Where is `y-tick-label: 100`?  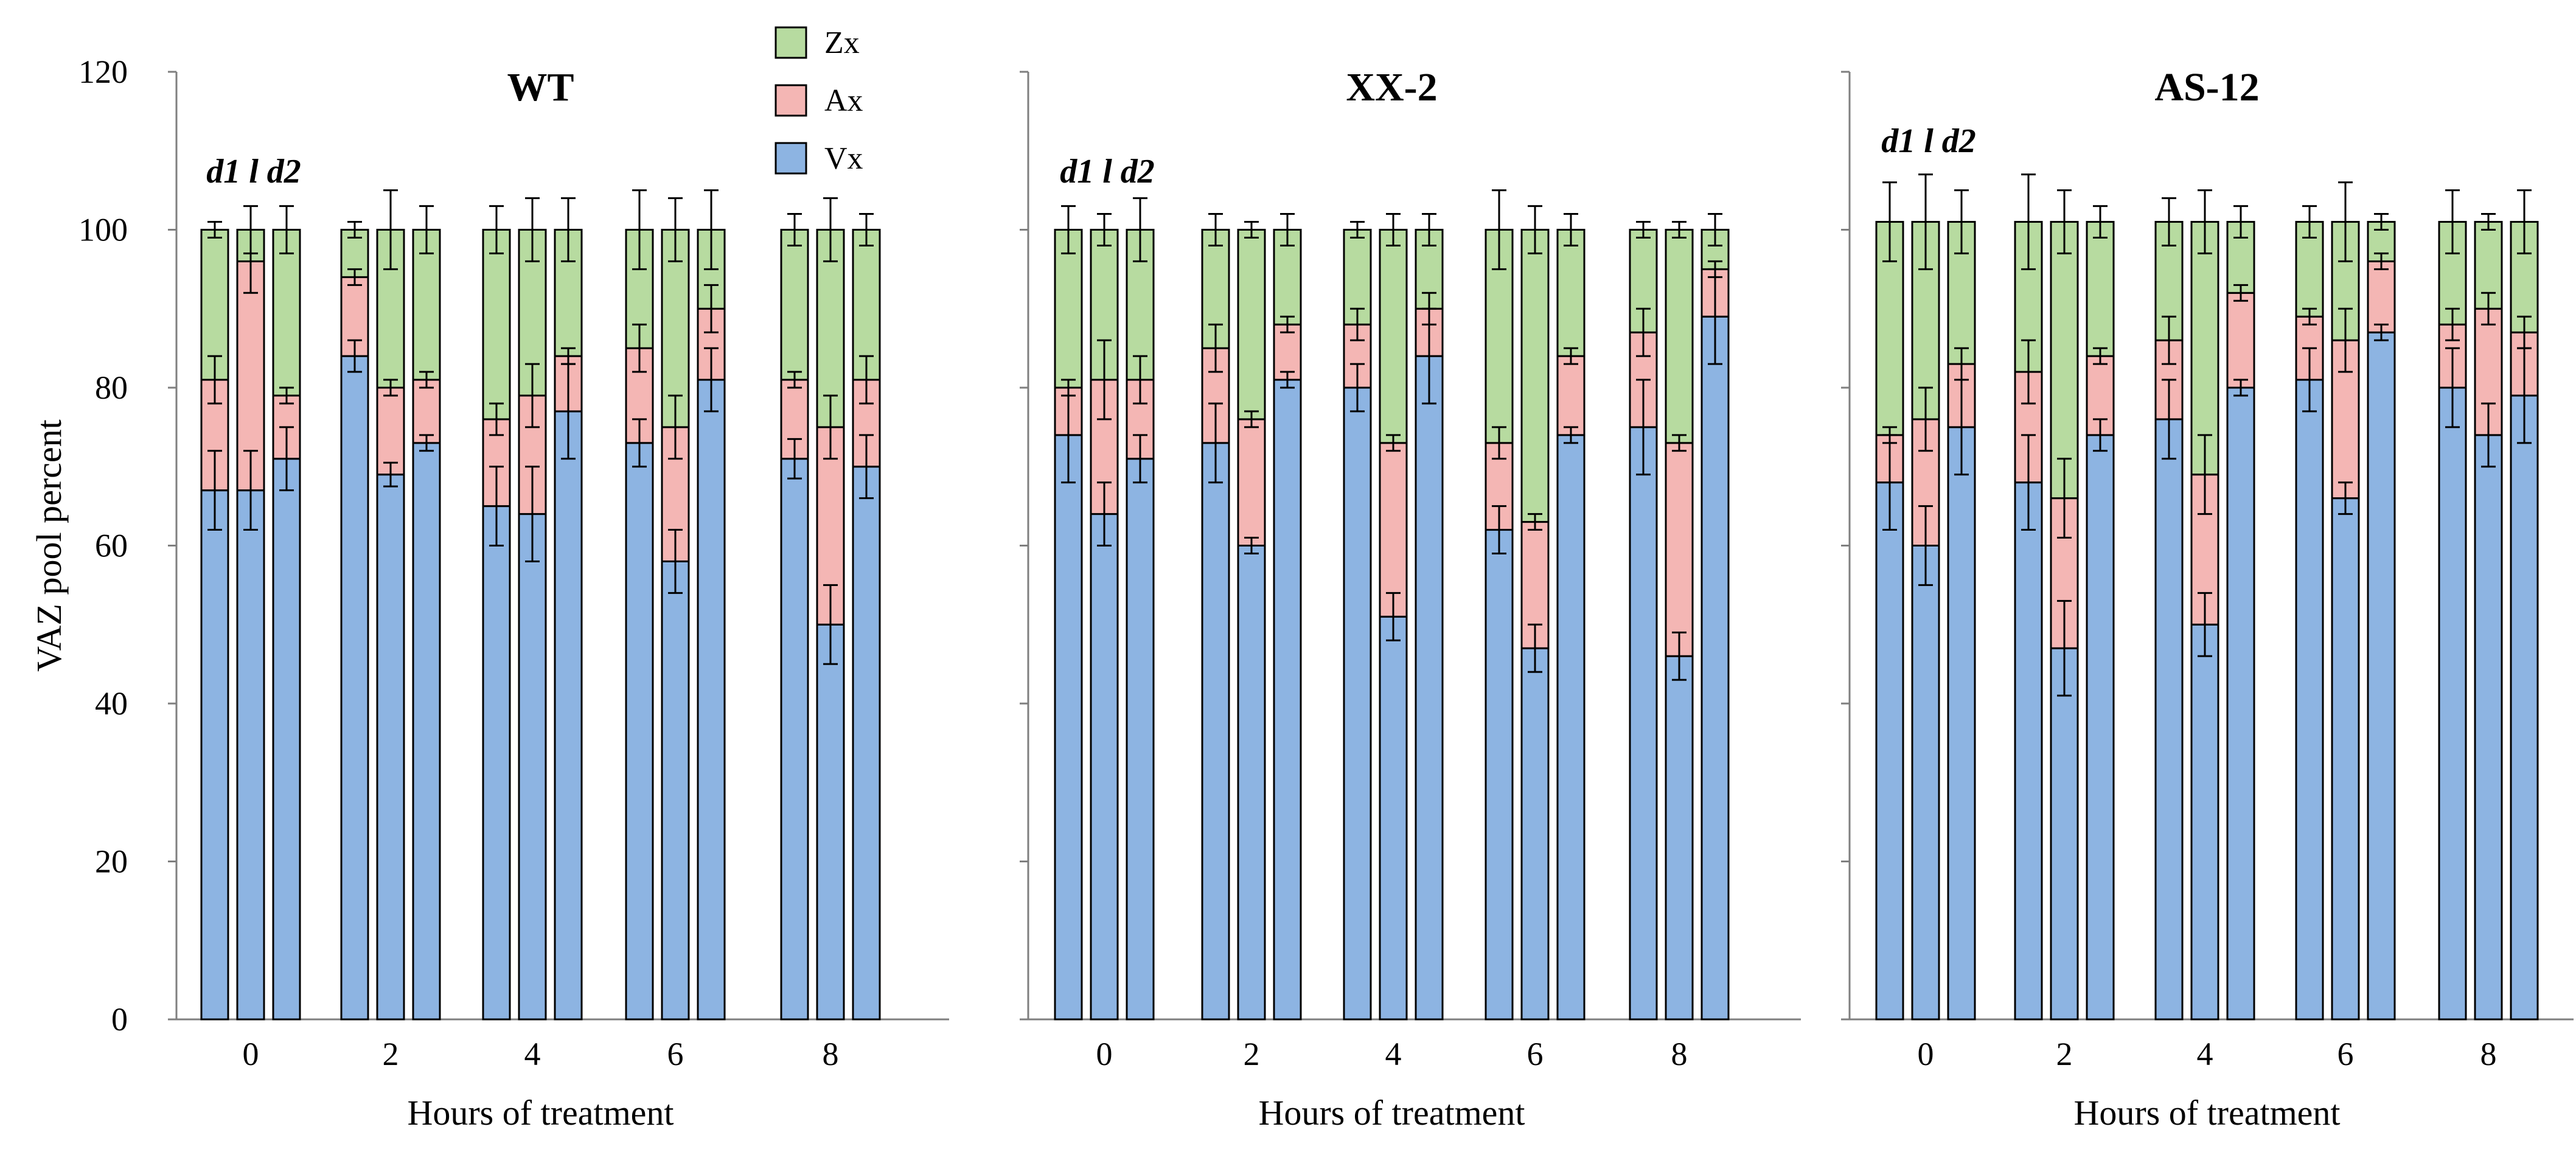 y-tick-label: 100 is located at coordinates (103, 230).